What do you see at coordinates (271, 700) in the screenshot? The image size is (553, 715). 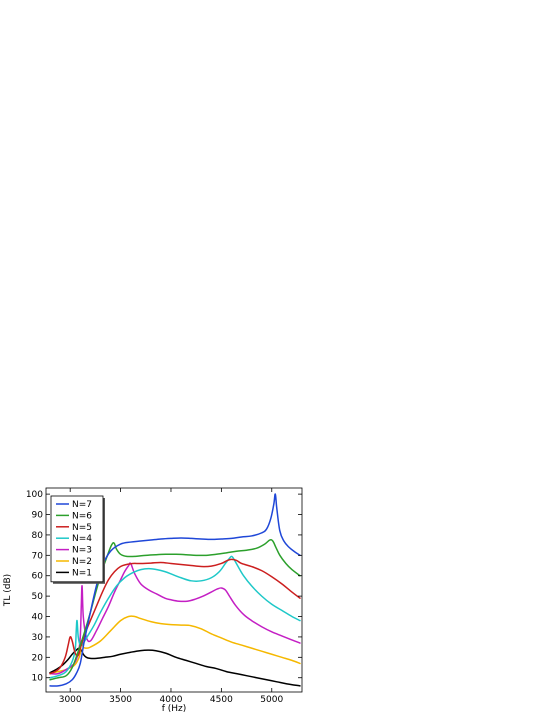 I see `x-tick-label: 5000` at bounding box center [271, 700].